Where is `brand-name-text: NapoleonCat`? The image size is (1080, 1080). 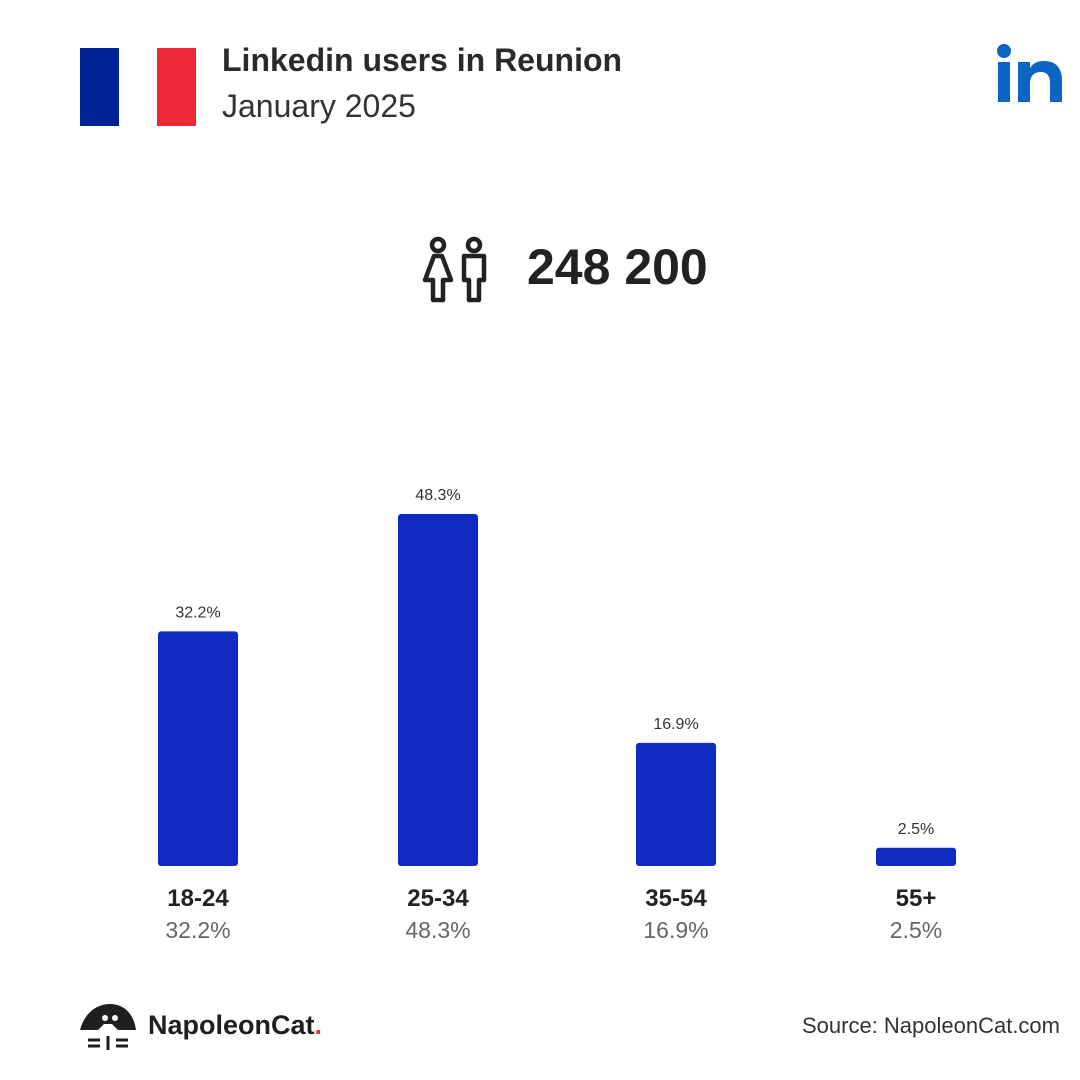
brand-name-text: NapoleonCat is located at coordinates (231, 1025).